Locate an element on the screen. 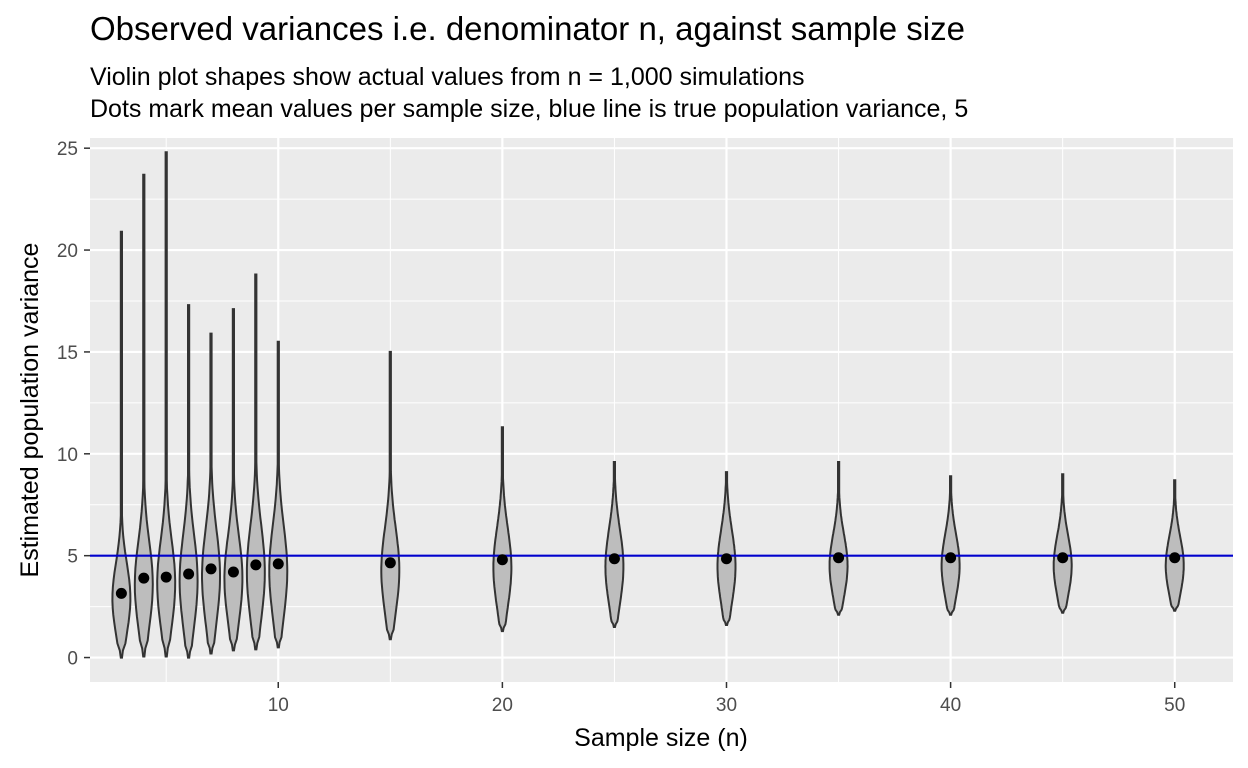 The width and height of the screenshot is (1248, 768). x-axis: 10 20 30 40 50 is located at coordinates (726, 699).